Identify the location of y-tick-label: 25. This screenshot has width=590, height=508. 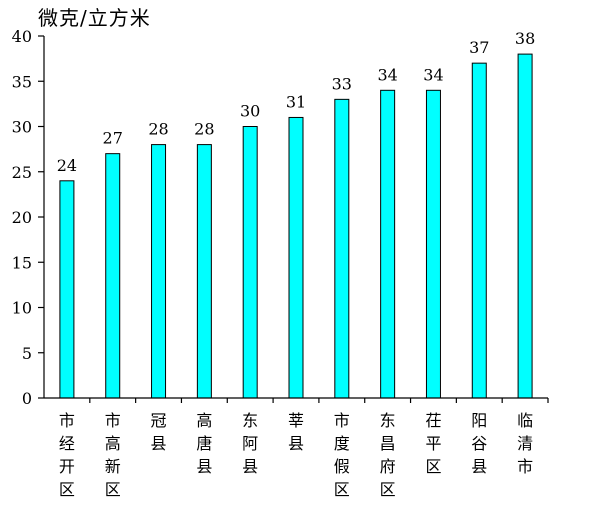
(22, 172).